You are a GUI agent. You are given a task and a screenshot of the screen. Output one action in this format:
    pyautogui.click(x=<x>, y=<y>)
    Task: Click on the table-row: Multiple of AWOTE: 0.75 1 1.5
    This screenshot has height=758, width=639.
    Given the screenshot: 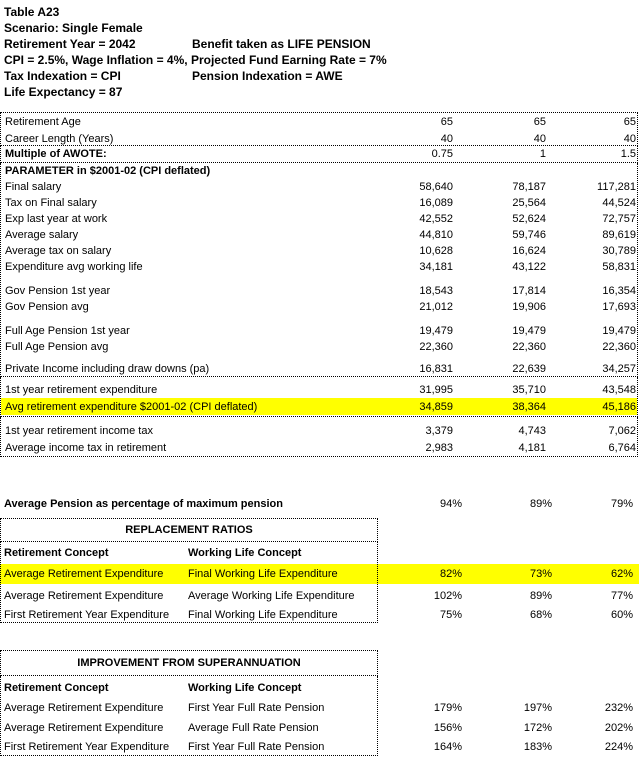 What is the action you would take?
    pyautogui.click(x=319, y=154)
    